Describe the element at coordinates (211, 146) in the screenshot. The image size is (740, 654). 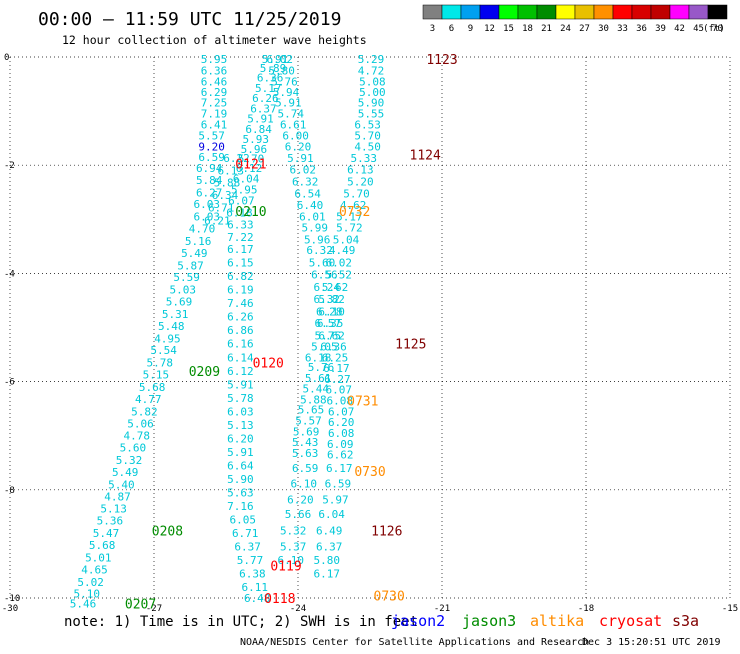
I see `data-point-value: 9.20` at that location.